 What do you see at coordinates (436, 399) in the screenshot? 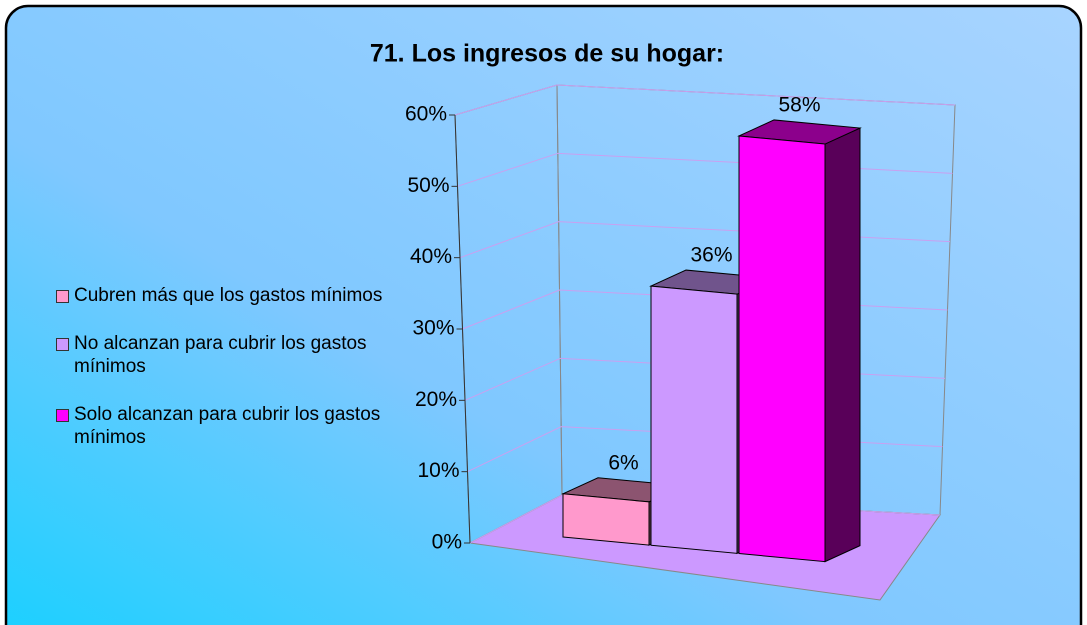
I see `y-tick-label: 20%` at bounding box center [436, 399].